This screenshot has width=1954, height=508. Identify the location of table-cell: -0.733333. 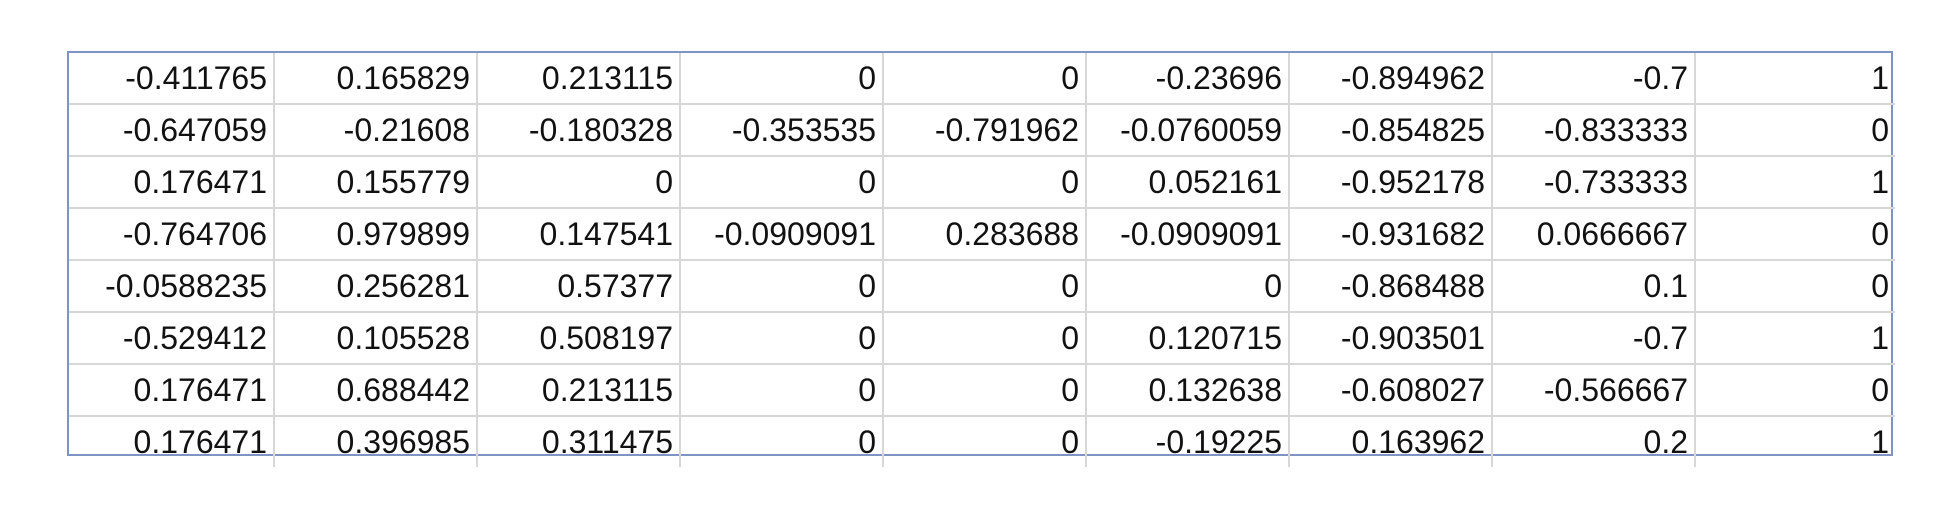
(1593, 182).